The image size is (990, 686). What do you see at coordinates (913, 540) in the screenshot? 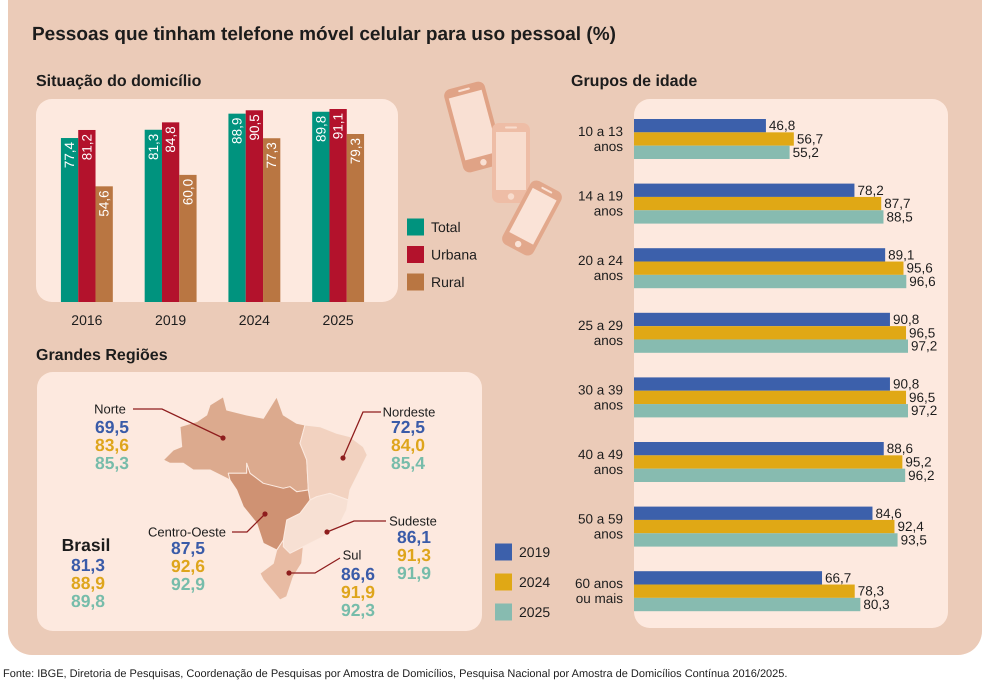
I see `data-label: 93,5` at bounding box center [913, 540].